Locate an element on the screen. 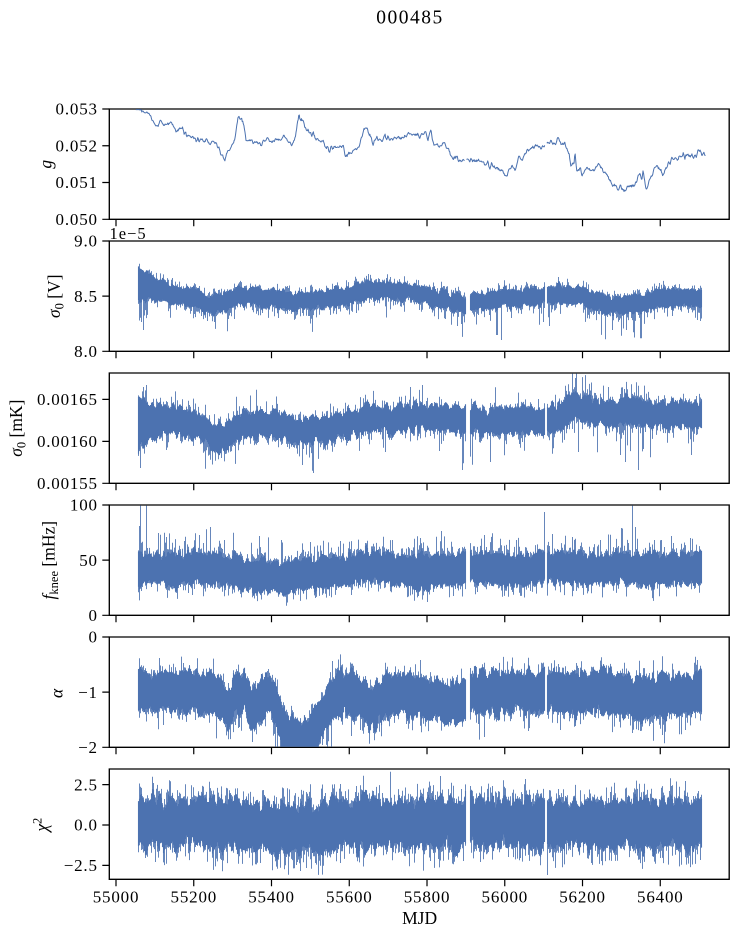 The height and width of the screenshot is (936, 739). svg-text: 8.0 is located at coordinates (86, 351).